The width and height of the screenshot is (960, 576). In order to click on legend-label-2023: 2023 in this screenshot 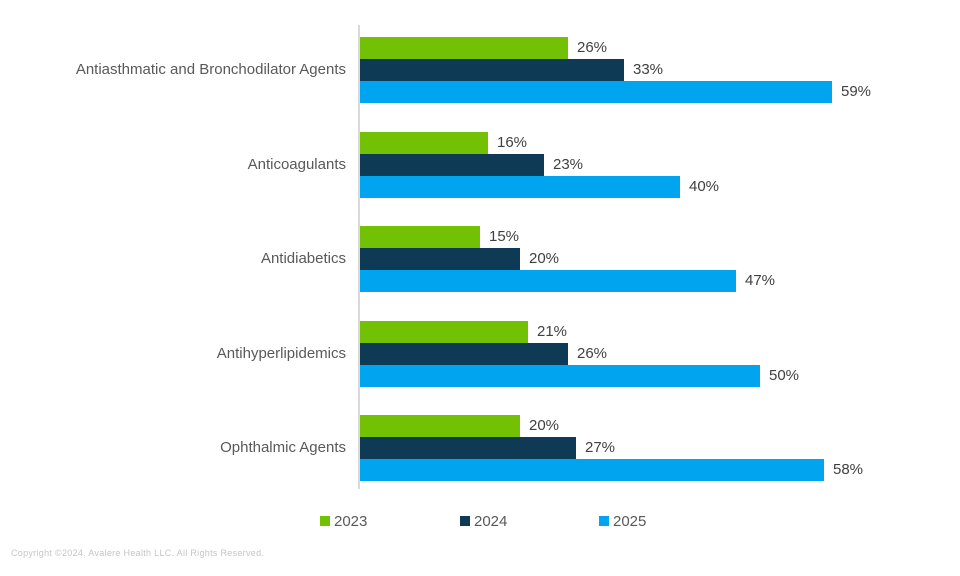, I will do `click(351, 521)`.